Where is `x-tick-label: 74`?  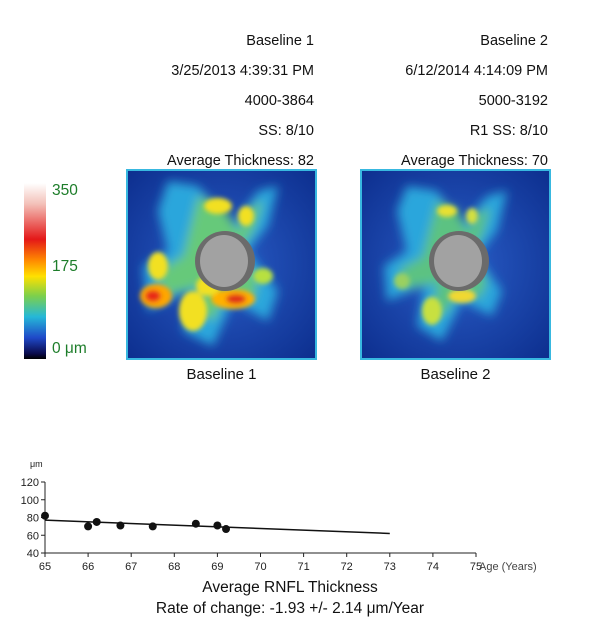 x-tick-label: 74 is located at coordinates (433, 567).